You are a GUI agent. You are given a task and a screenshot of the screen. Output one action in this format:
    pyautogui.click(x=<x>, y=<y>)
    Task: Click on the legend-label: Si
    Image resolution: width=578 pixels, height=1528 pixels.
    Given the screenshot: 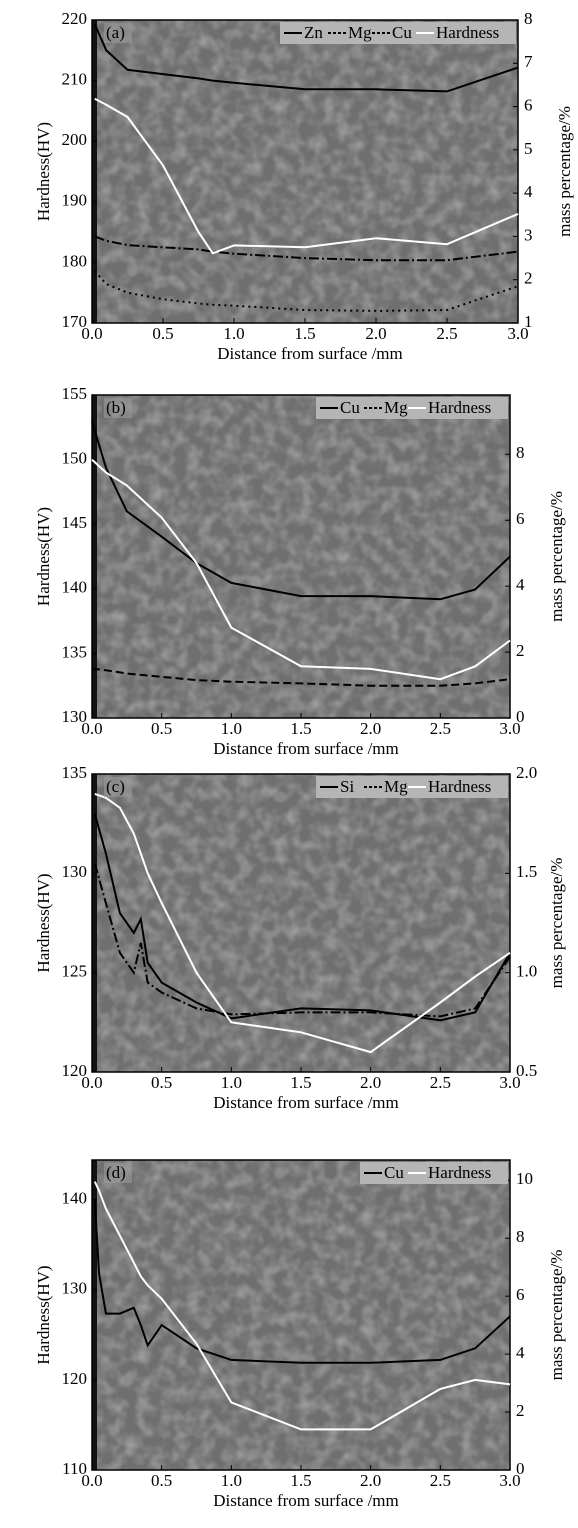 What is the action you would take?
    pyautogui.click(x=347, y=786)
    